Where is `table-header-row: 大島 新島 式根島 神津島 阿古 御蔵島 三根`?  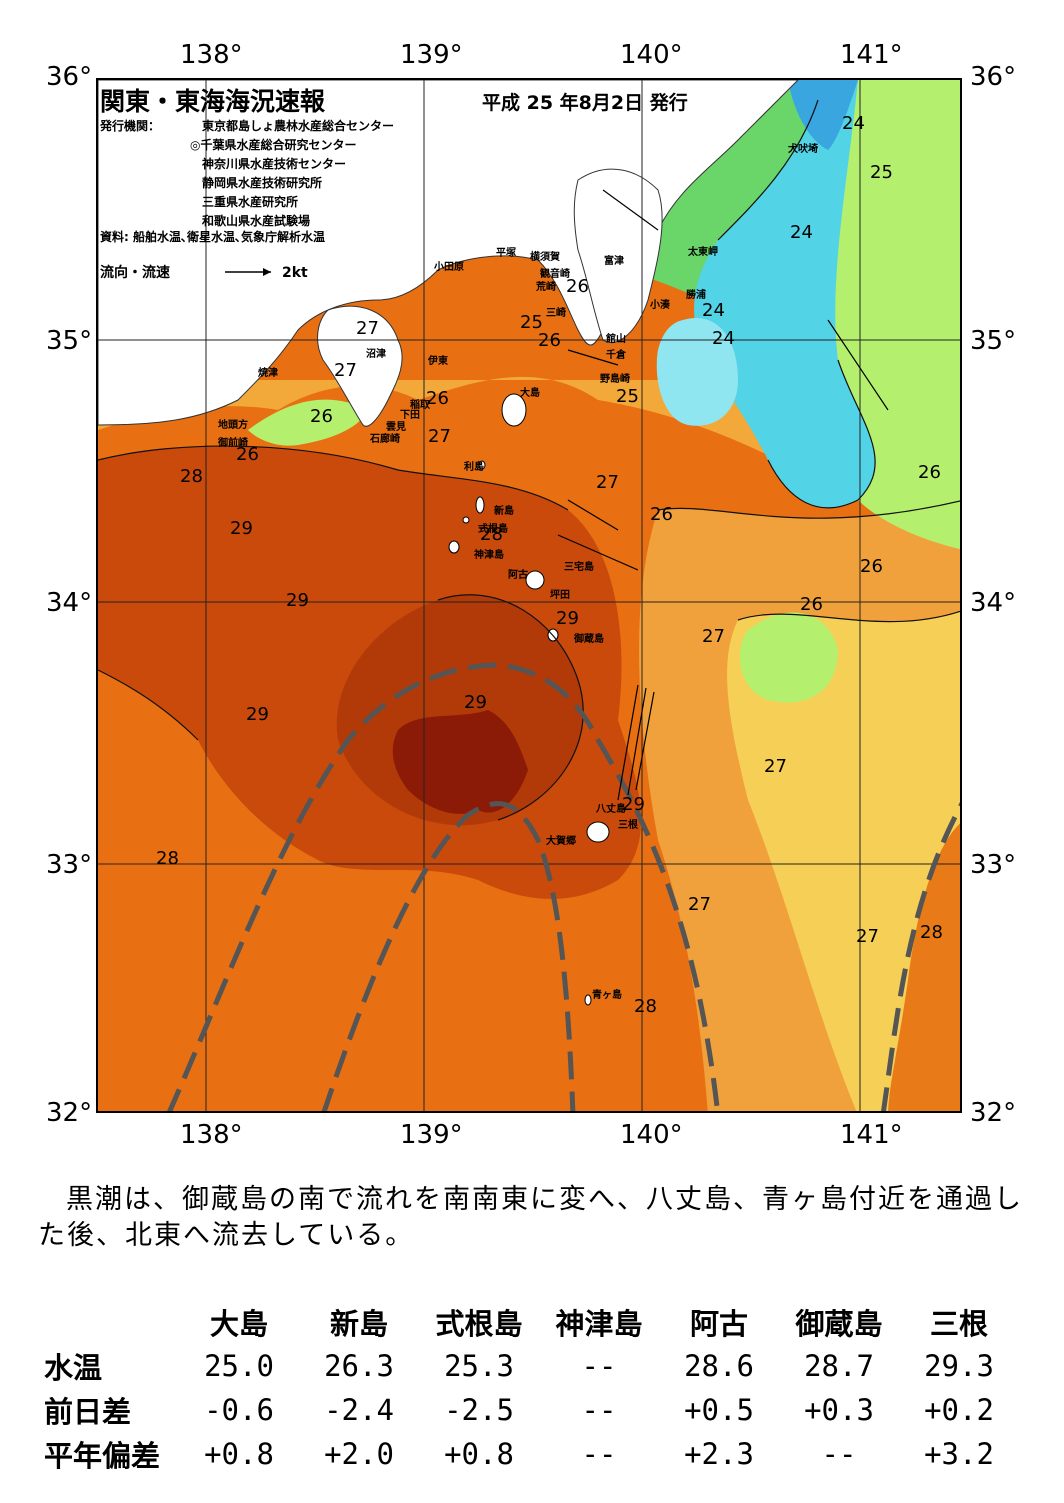 table-header-row: 大島 新島 式根島 神津島 阿古 御蔵島 三根 is located at coordinates (528, 1322).